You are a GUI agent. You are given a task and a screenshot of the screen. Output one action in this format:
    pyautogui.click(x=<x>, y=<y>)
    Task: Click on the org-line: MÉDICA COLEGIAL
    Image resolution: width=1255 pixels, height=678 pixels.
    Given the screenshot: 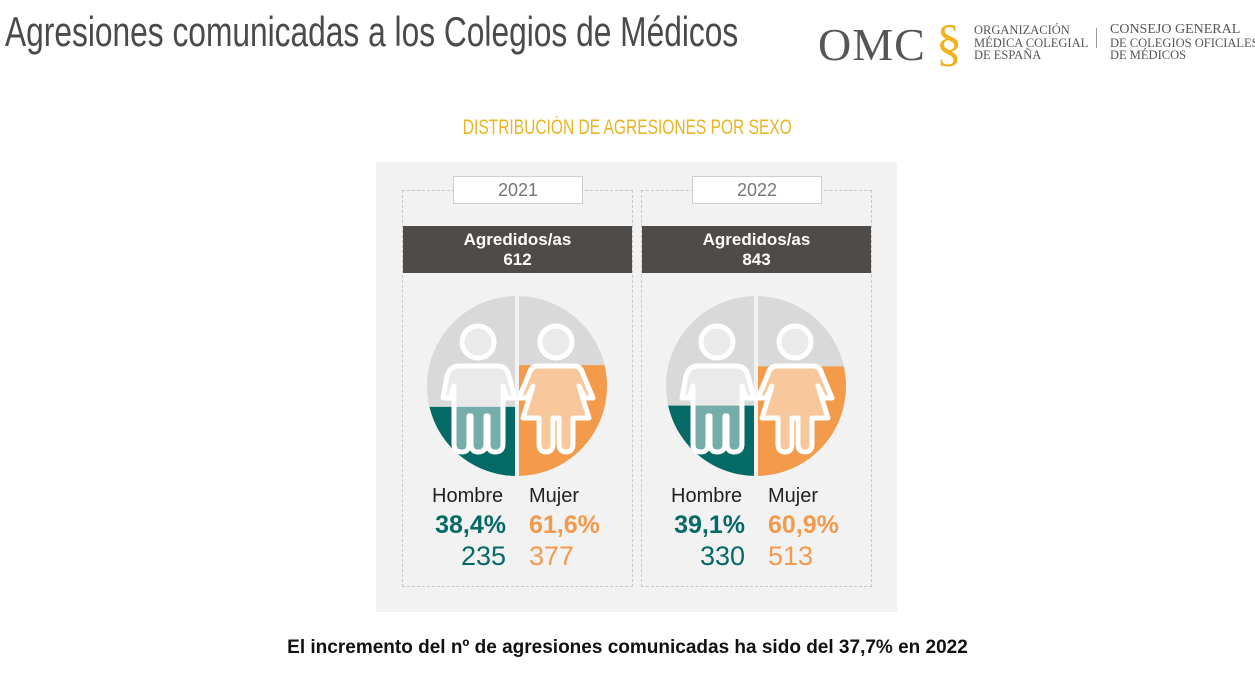 What is the action you would take?
    pyautogui.click(x=1031, y=42)
    